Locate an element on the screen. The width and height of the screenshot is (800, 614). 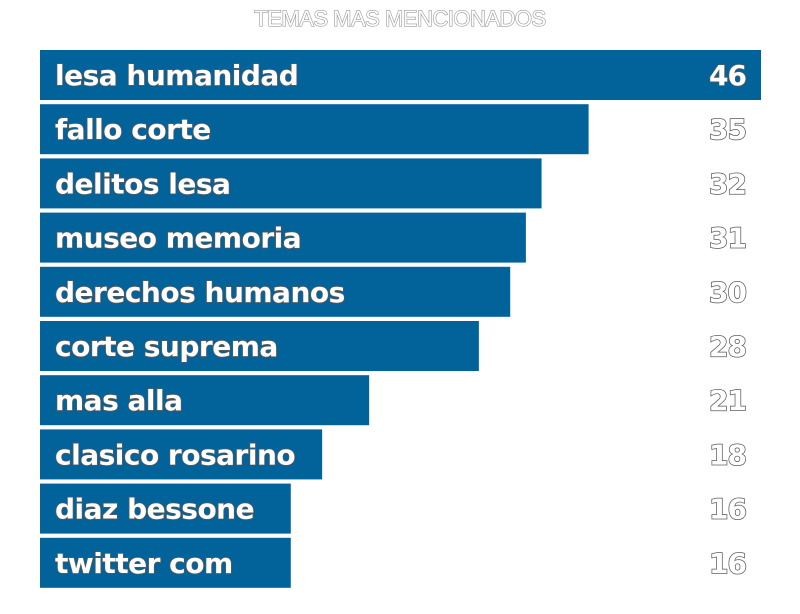
bar-value-label: 18 is located at coordinates (727, 454).